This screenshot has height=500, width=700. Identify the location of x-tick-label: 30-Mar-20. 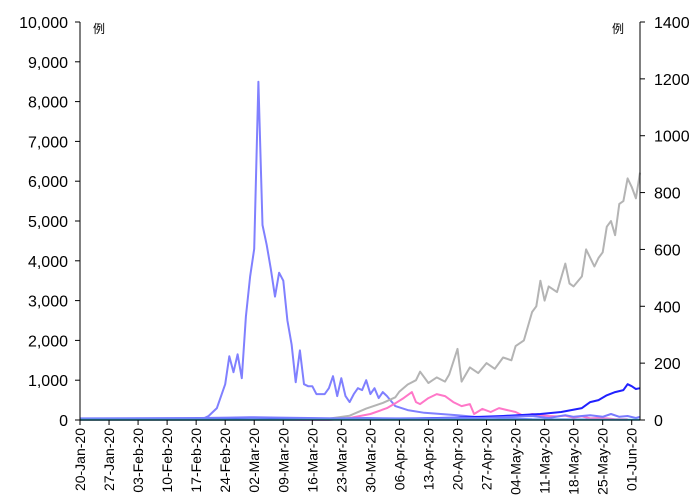
(370, 460).